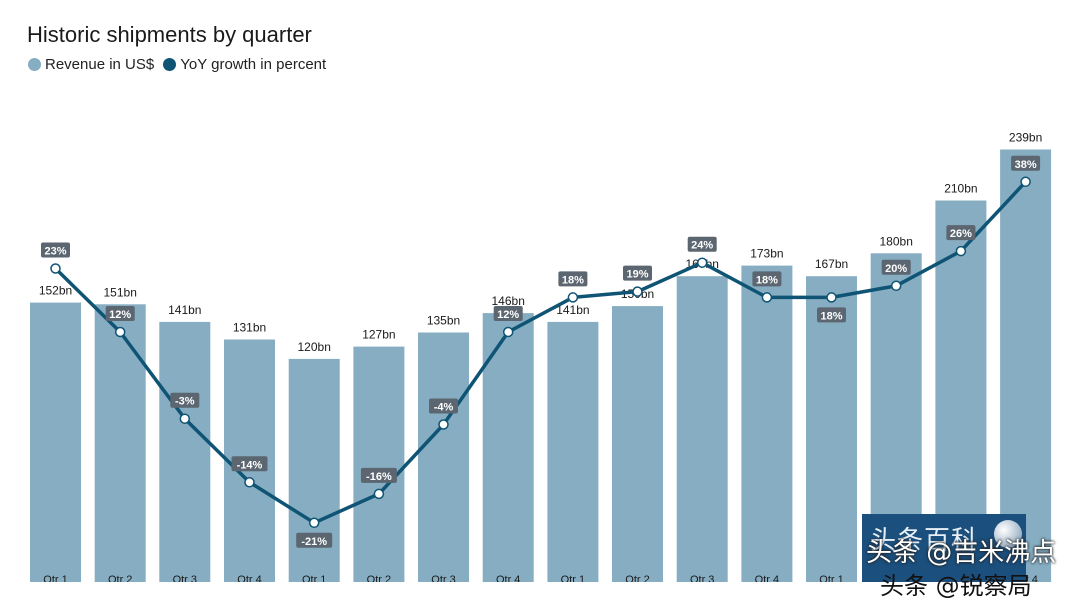 The height and width of the screenshot is (601, 1080). I want to click on growth-data-label: 20%, so click(896, 267).